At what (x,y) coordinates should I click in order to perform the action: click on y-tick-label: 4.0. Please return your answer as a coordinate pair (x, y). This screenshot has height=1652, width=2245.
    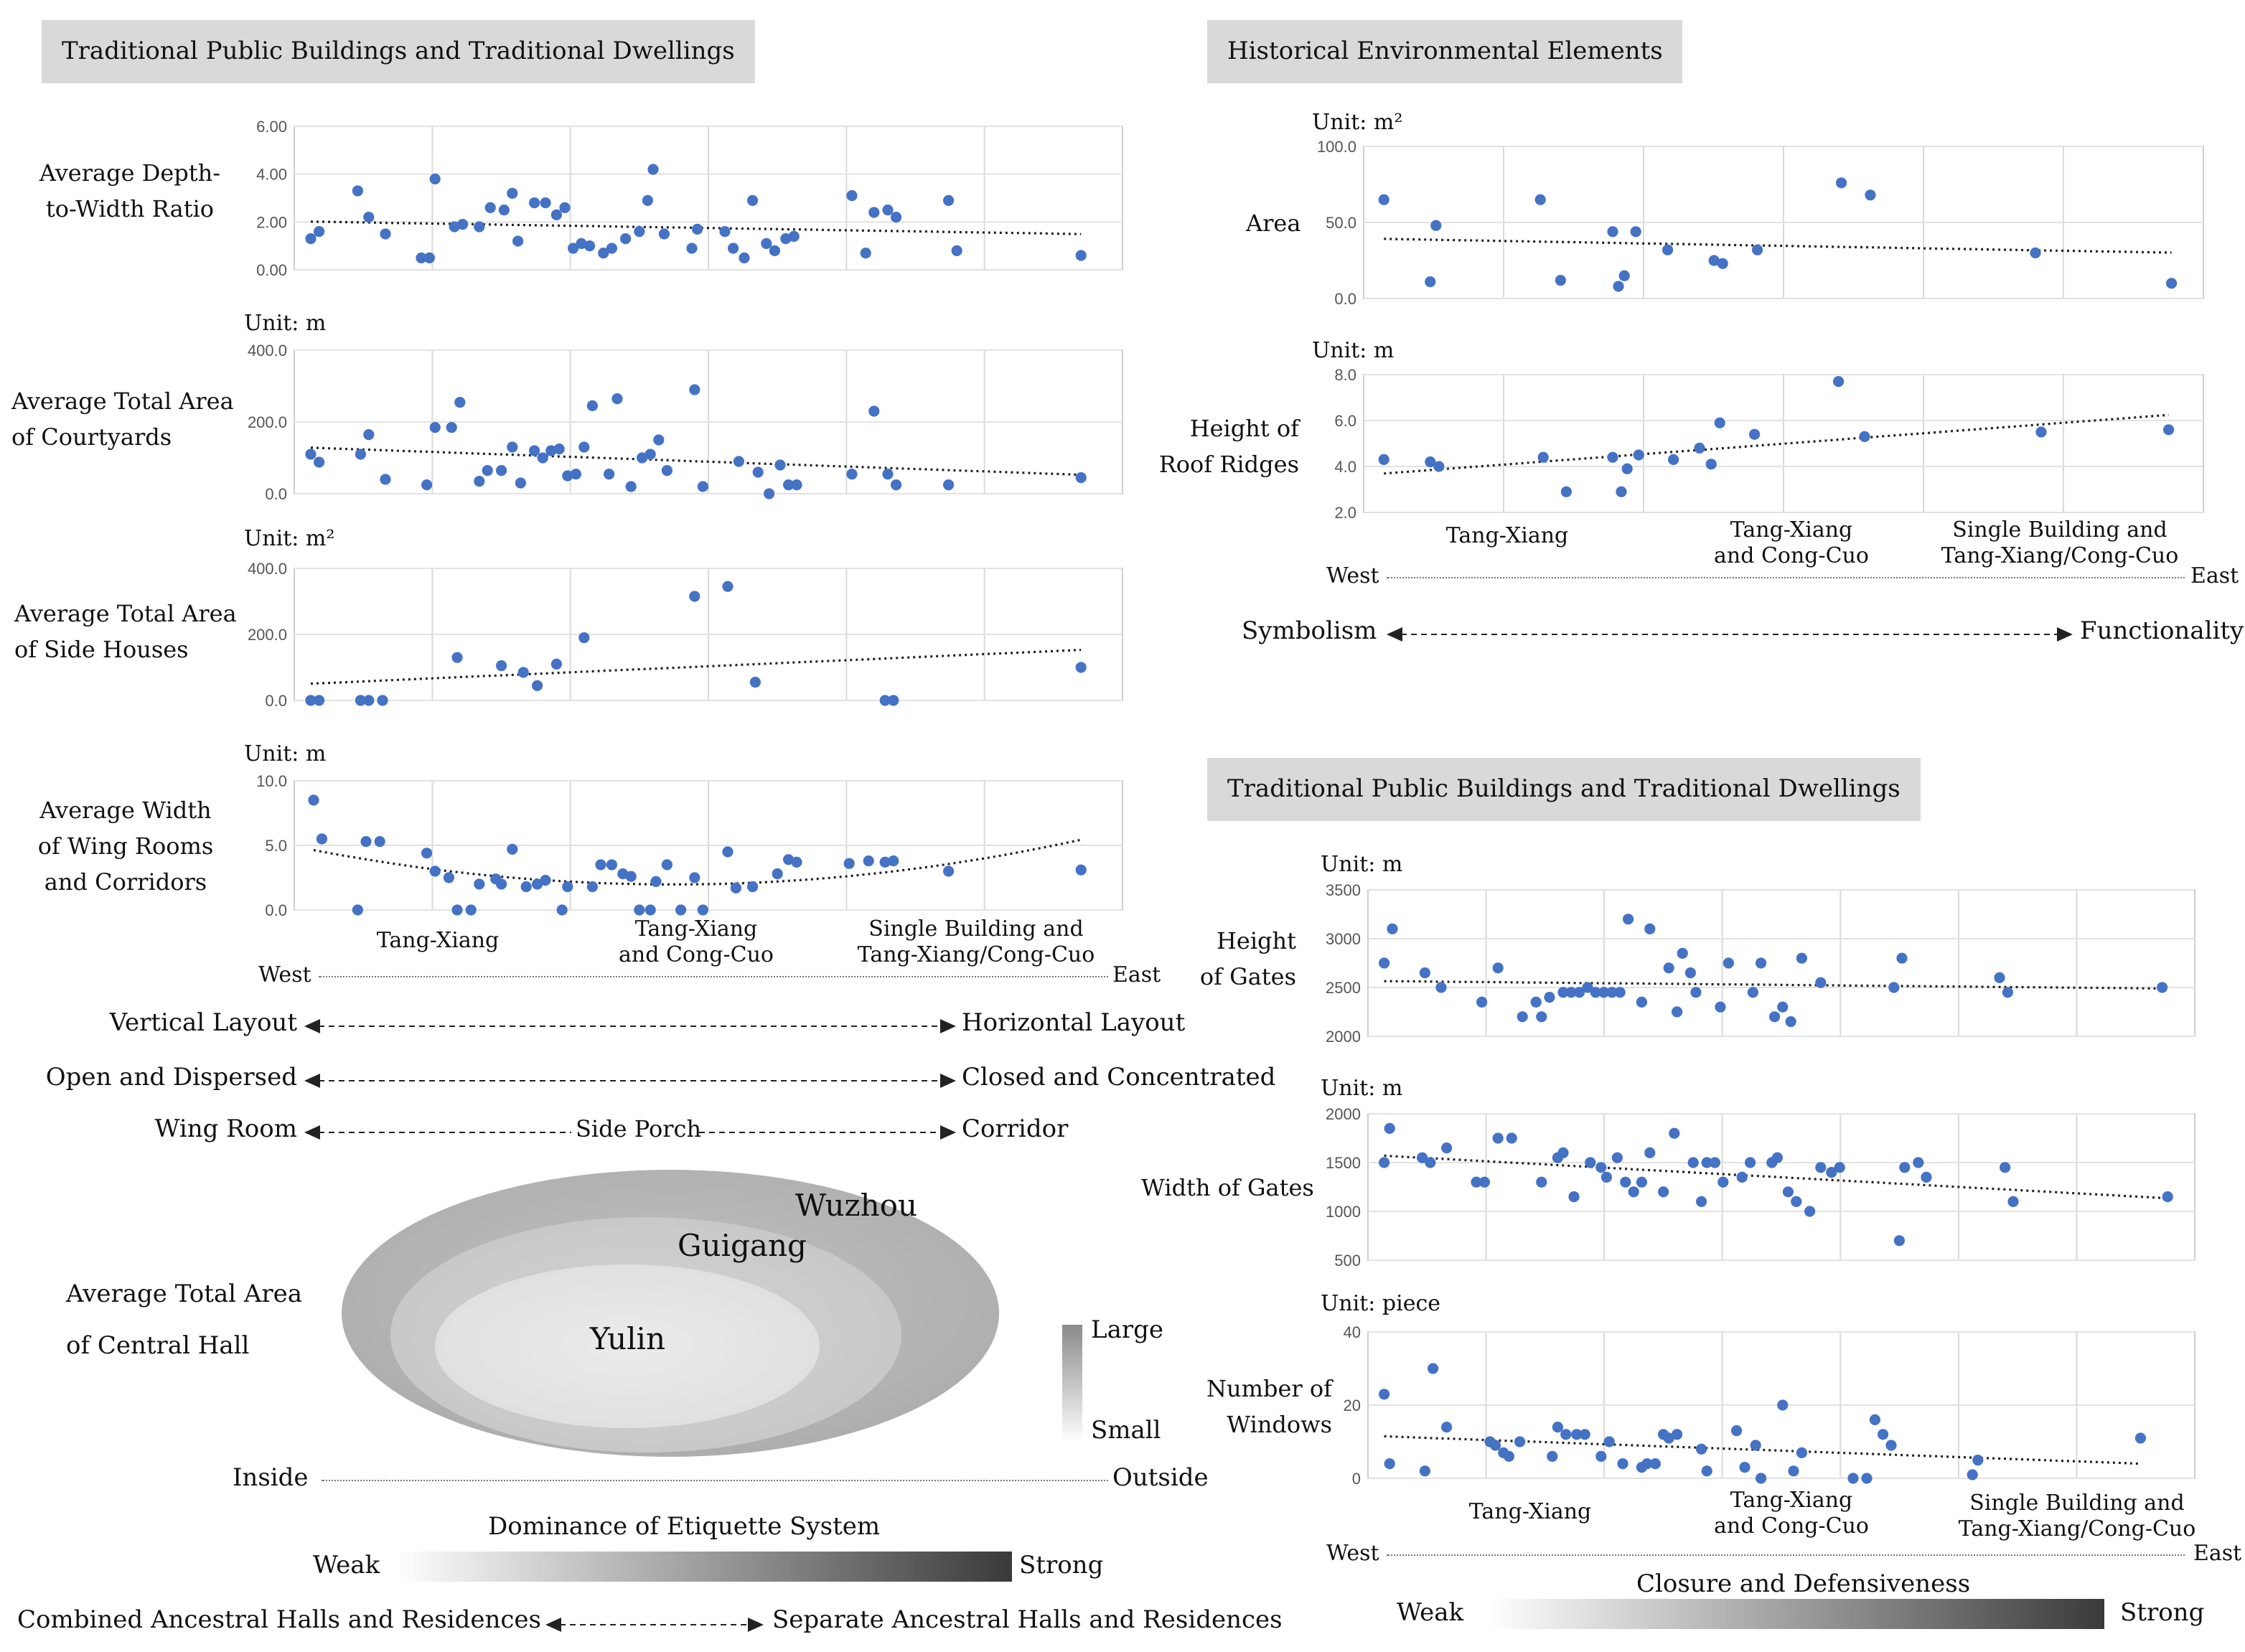
    Looking at the image, I should click on (1345, 467).